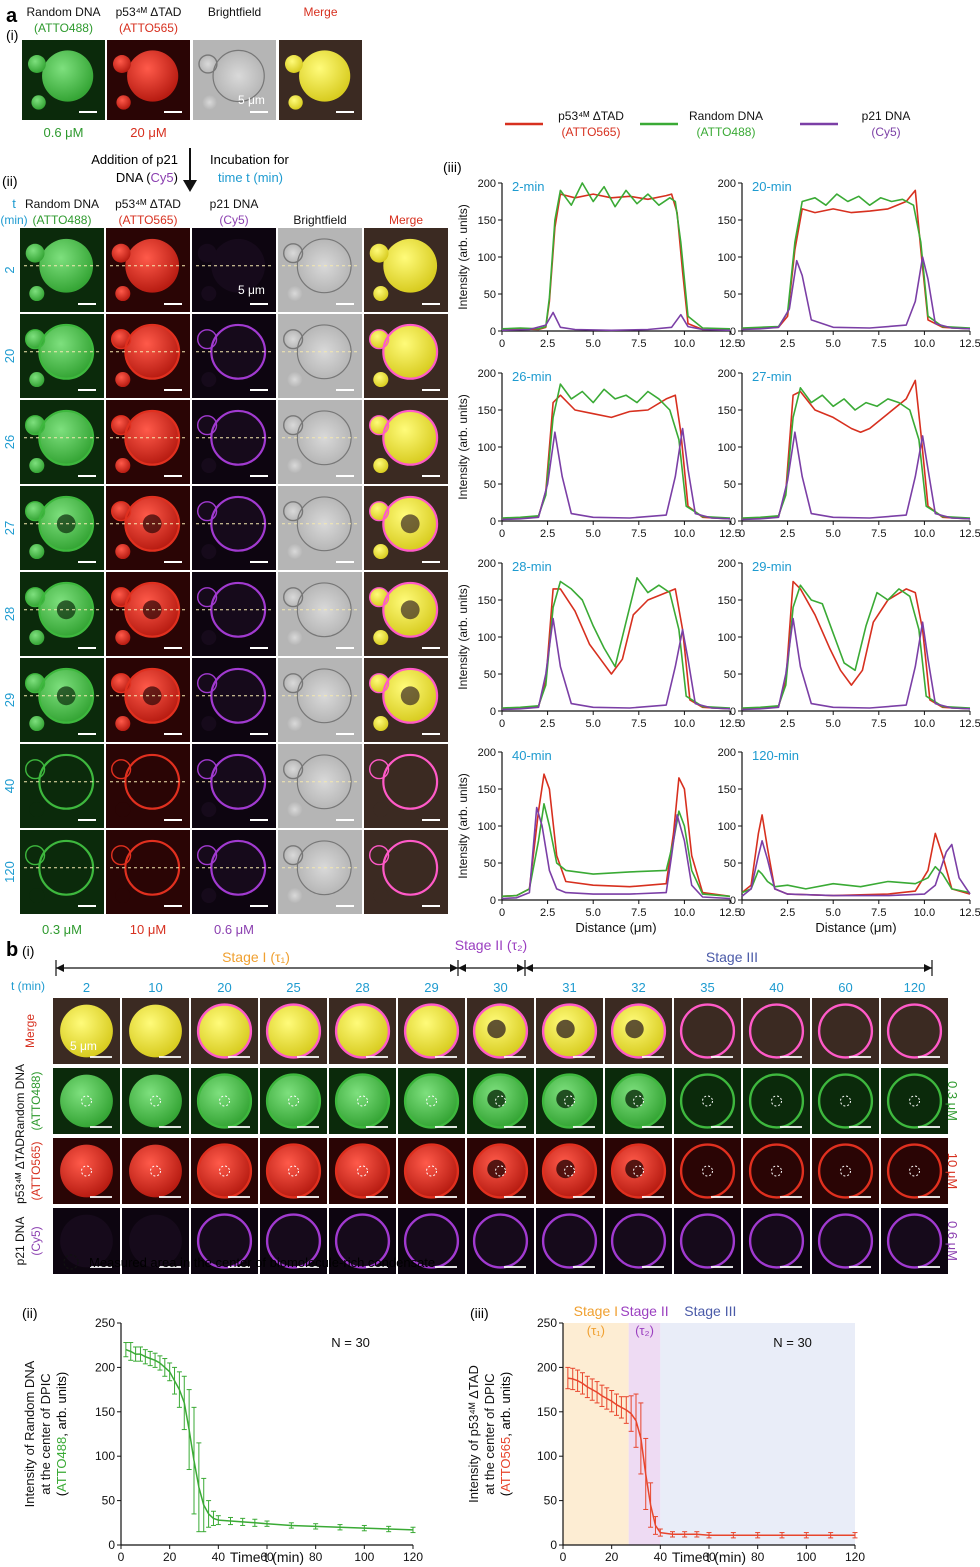  Describe the element at coordinates (727, 374) in the screenshot. I see `y-tick-label: 200` at that location.